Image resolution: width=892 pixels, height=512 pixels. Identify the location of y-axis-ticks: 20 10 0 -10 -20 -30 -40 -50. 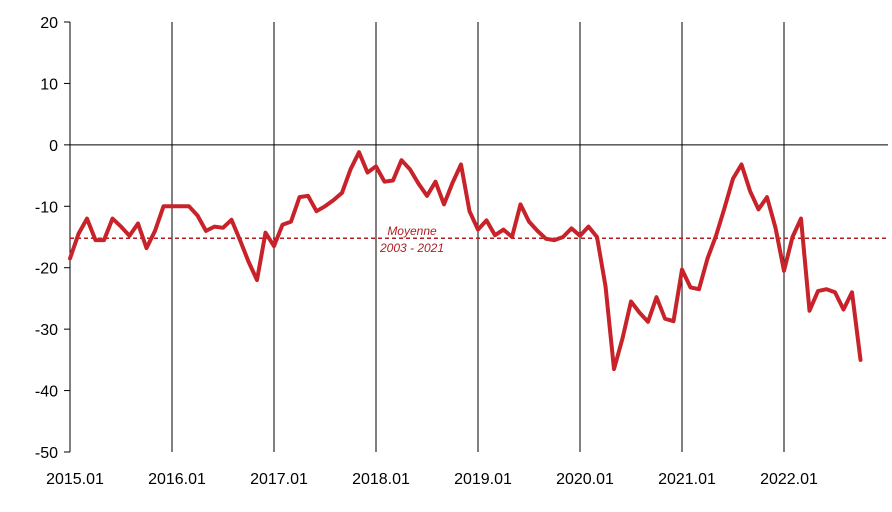
(52, 238).